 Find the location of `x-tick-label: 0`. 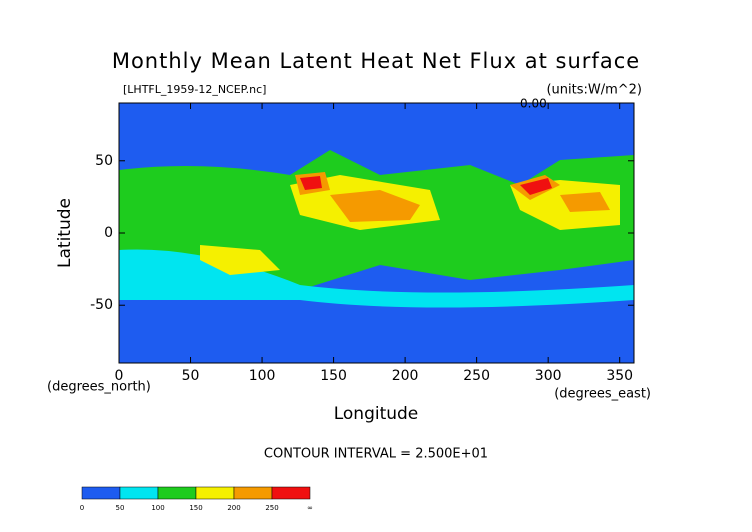

x-tick-label: 0 is located at coordinates (119, 376).